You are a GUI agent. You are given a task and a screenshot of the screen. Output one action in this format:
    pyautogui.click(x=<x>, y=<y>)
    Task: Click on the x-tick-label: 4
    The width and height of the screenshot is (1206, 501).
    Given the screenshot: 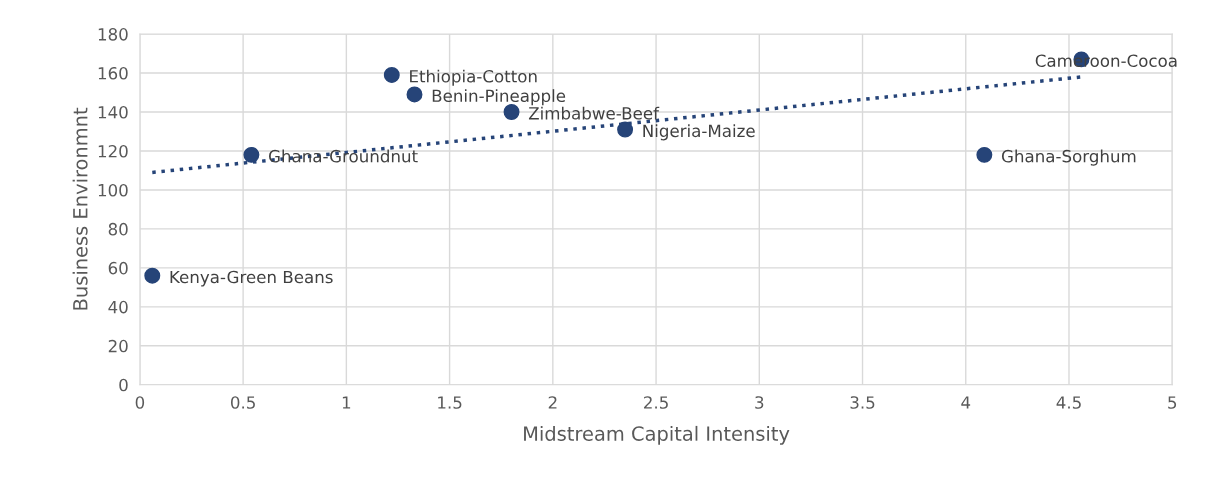 What is the action you would take?
    pyautogui.click(x=966, y=402)
    